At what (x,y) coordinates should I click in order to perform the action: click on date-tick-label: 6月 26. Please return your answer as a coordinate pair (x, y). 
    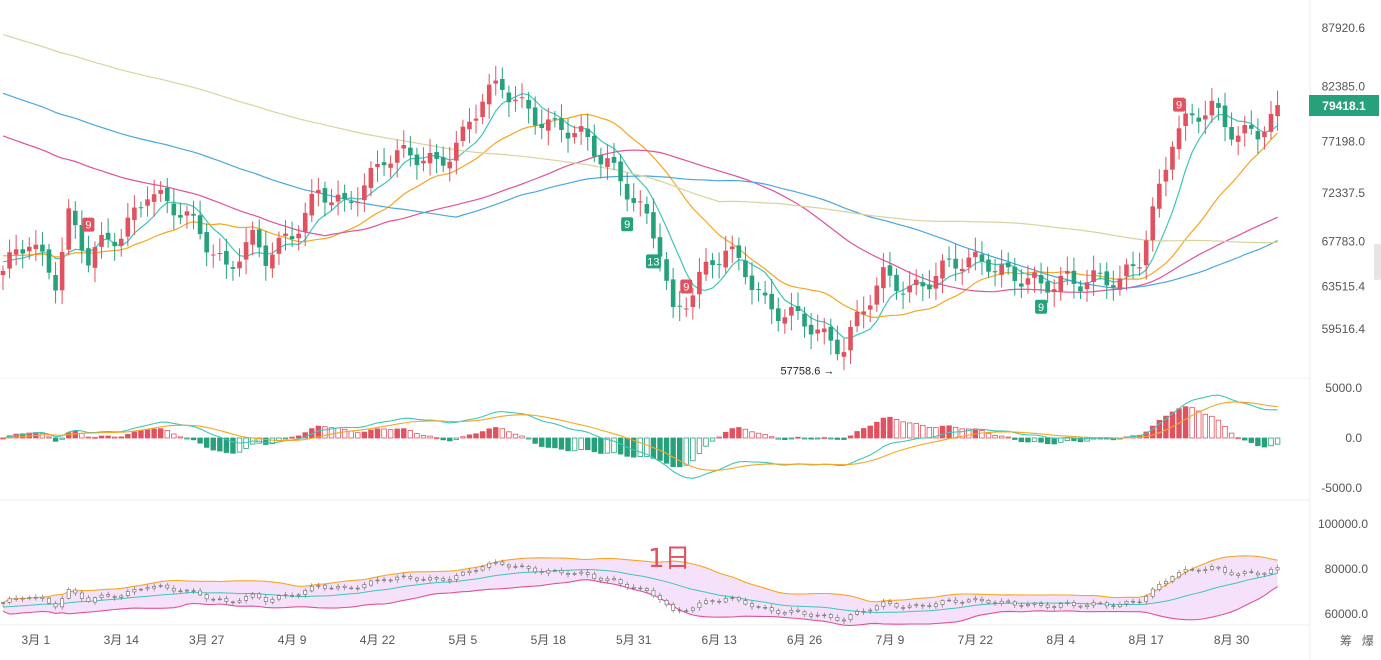
    Looking at the image, I should click on (805, 640).